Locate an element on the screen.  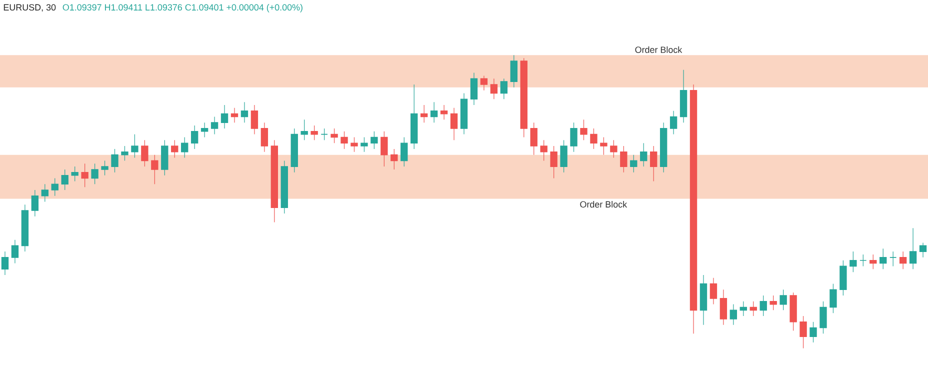
chart-title: EURUSD, 30 is located at coordinates (30, 8).